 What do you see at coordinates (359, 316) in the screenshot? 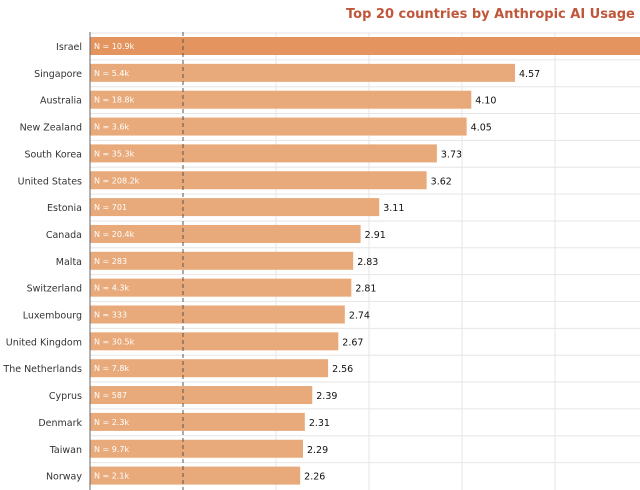
I see `value-label: 2.74` at bounding box center [359, 316].